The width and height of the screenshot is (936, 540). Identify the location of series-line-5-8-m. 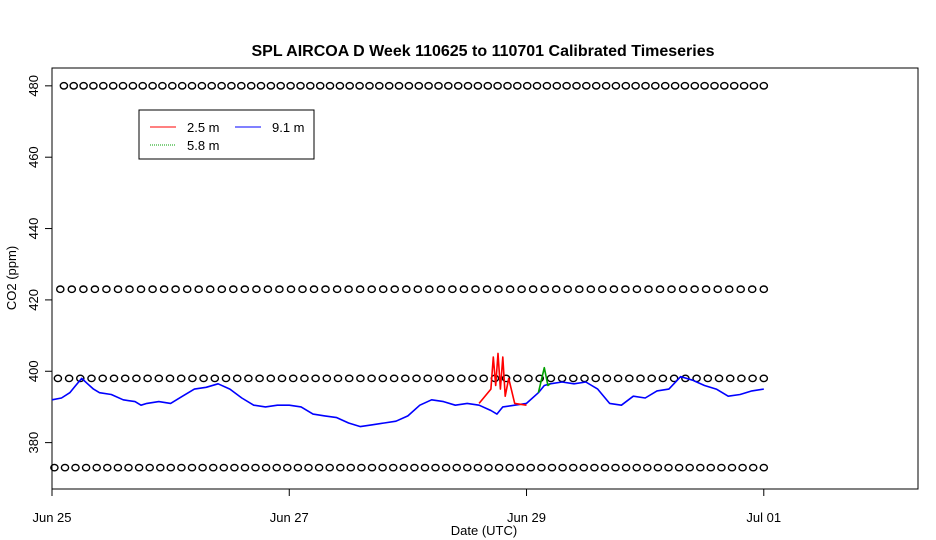
(544, 379).